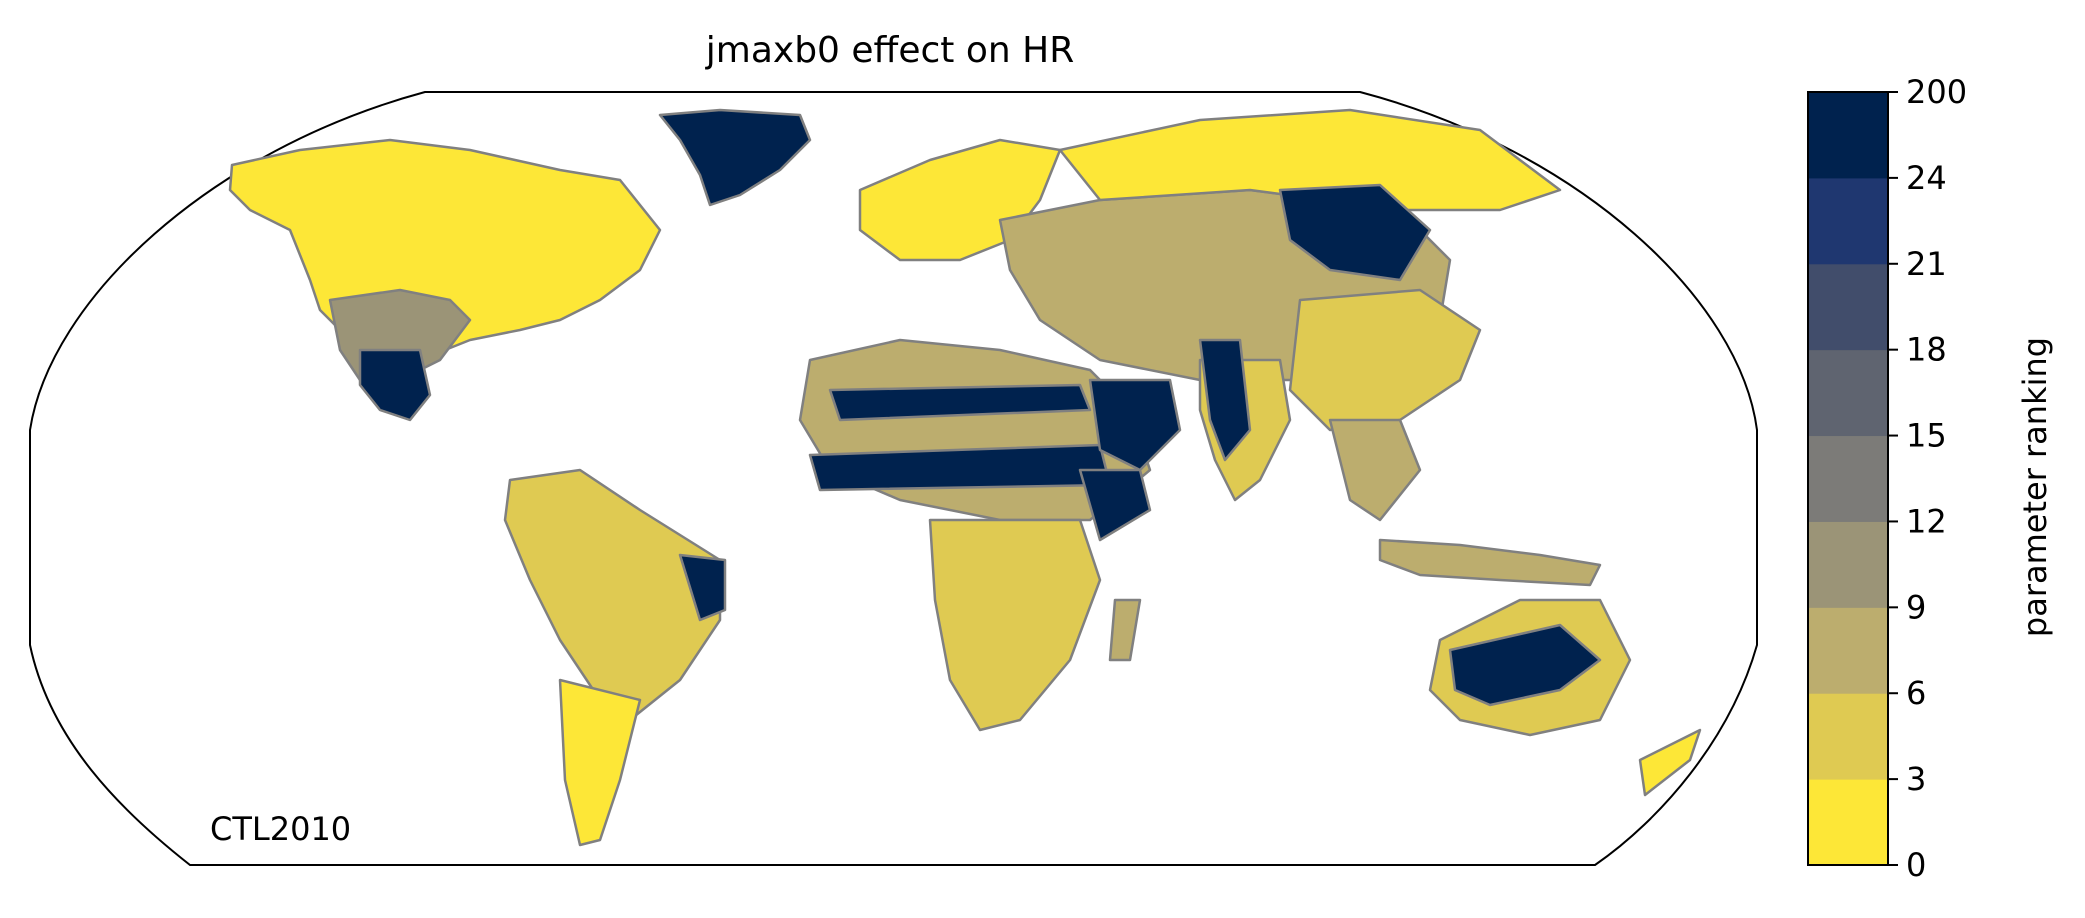  Describe the element at coordinates (1936, 92) in the screenshot. I see `colorbar-tick-label: 200` at that location.